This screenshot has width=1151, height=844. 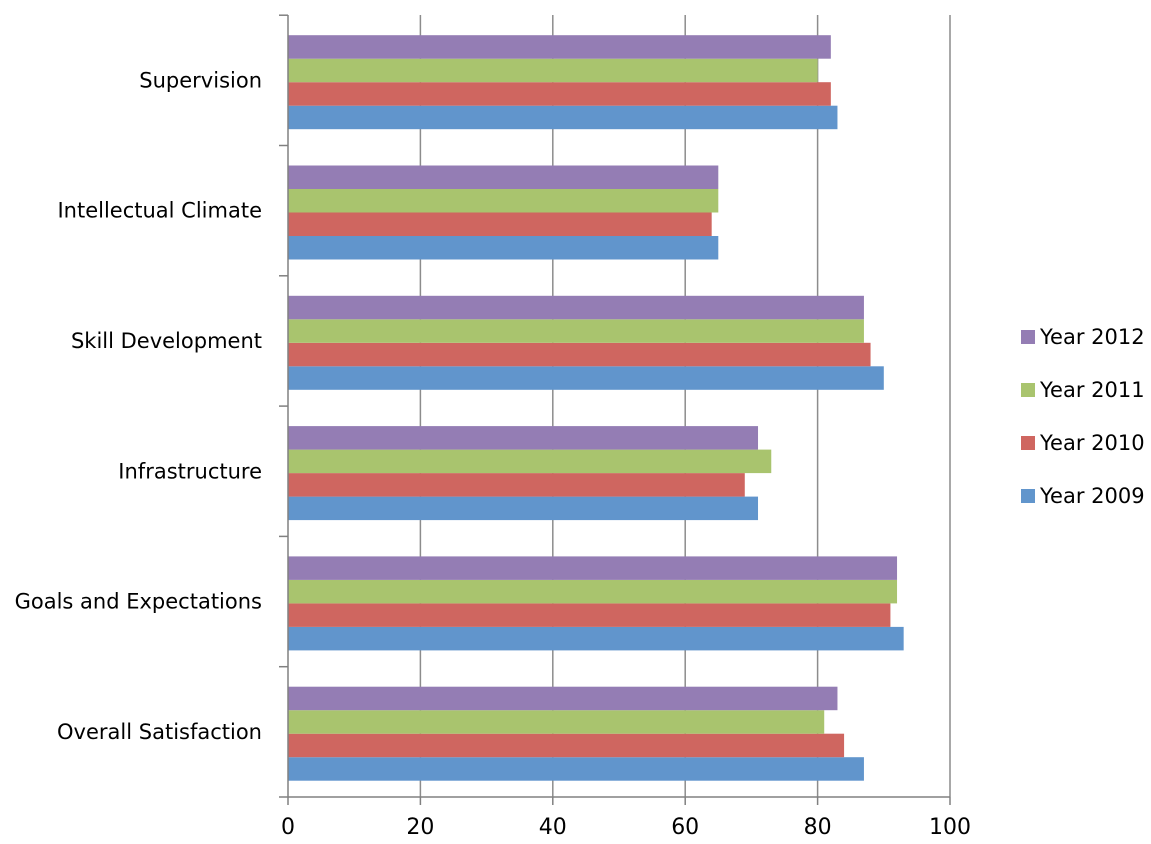 What do you see at coordinates (420, 827) in the screenshot?
I see `x-tick-label-20: 20` at bounding box center [420, 827].